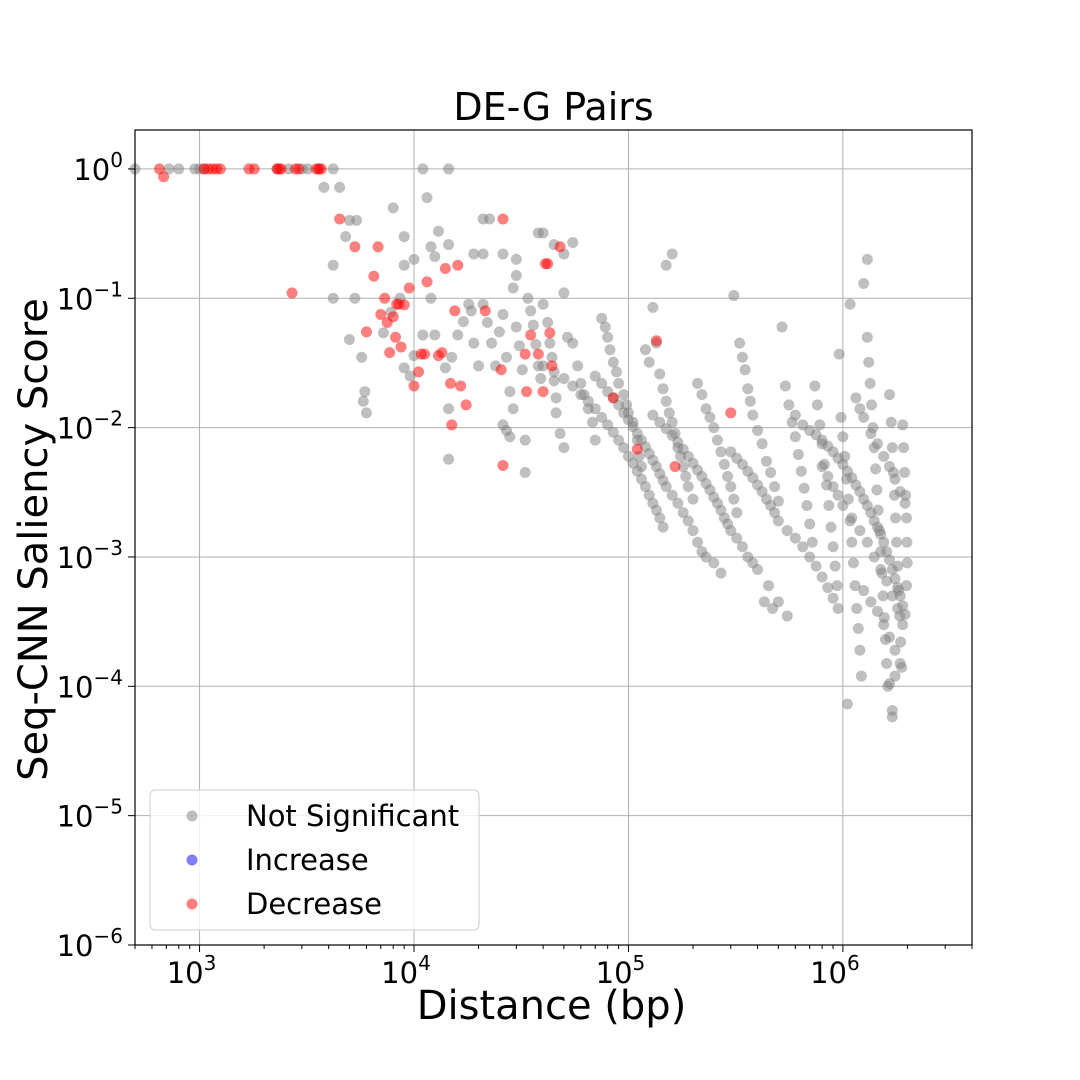  Describe the element at coordinates (553, 107) in the screenshot. I see `chart-title: DE-G Pairs` at that location.